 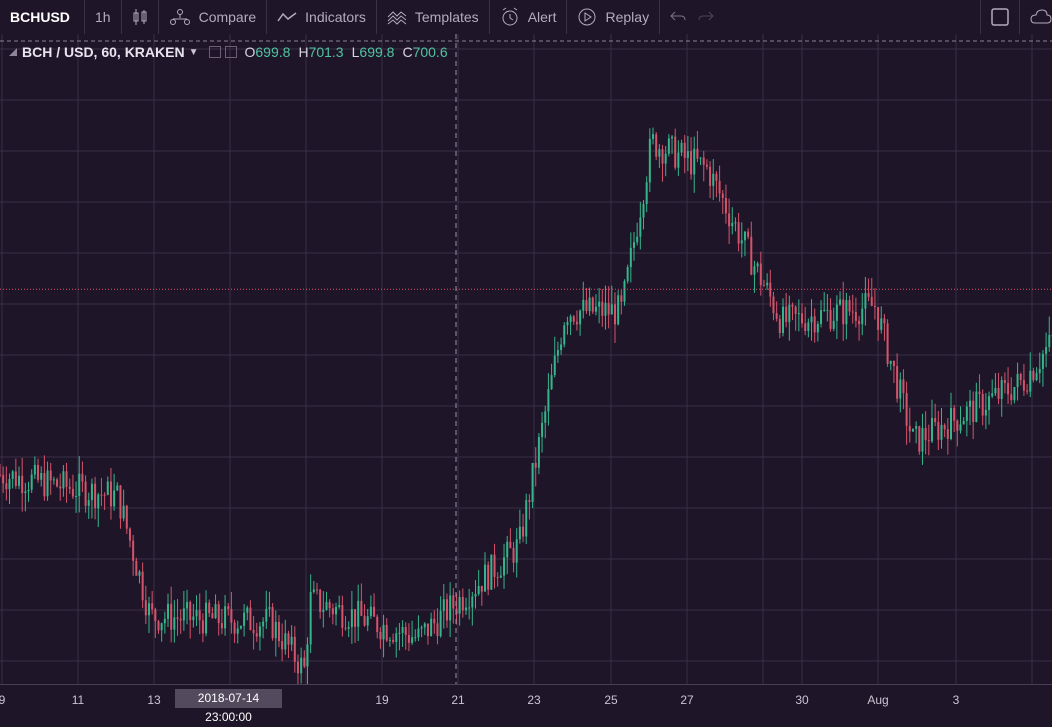 I want to click on x-tick: 3, so click(x=956, y=700).